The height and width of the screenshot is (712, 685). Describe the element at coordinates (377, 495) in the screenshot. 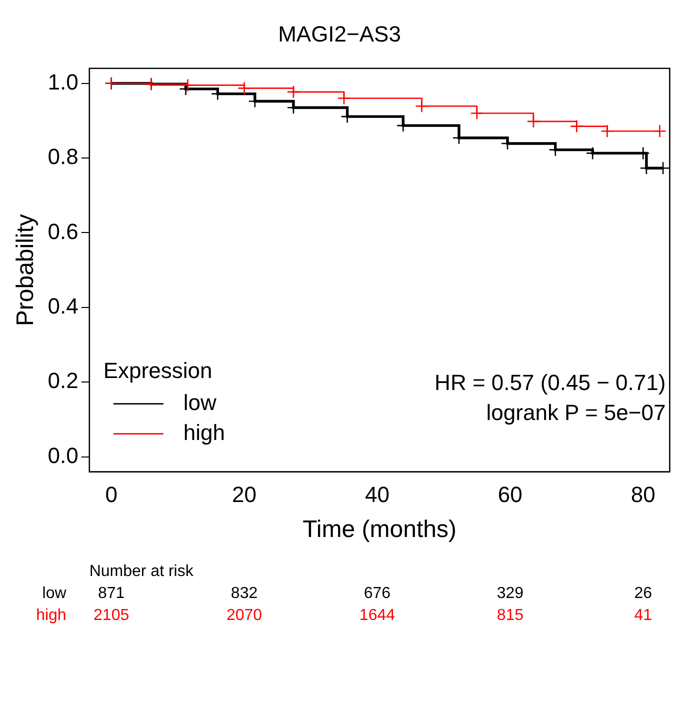

I see `x-tick-label: 40` at that location.